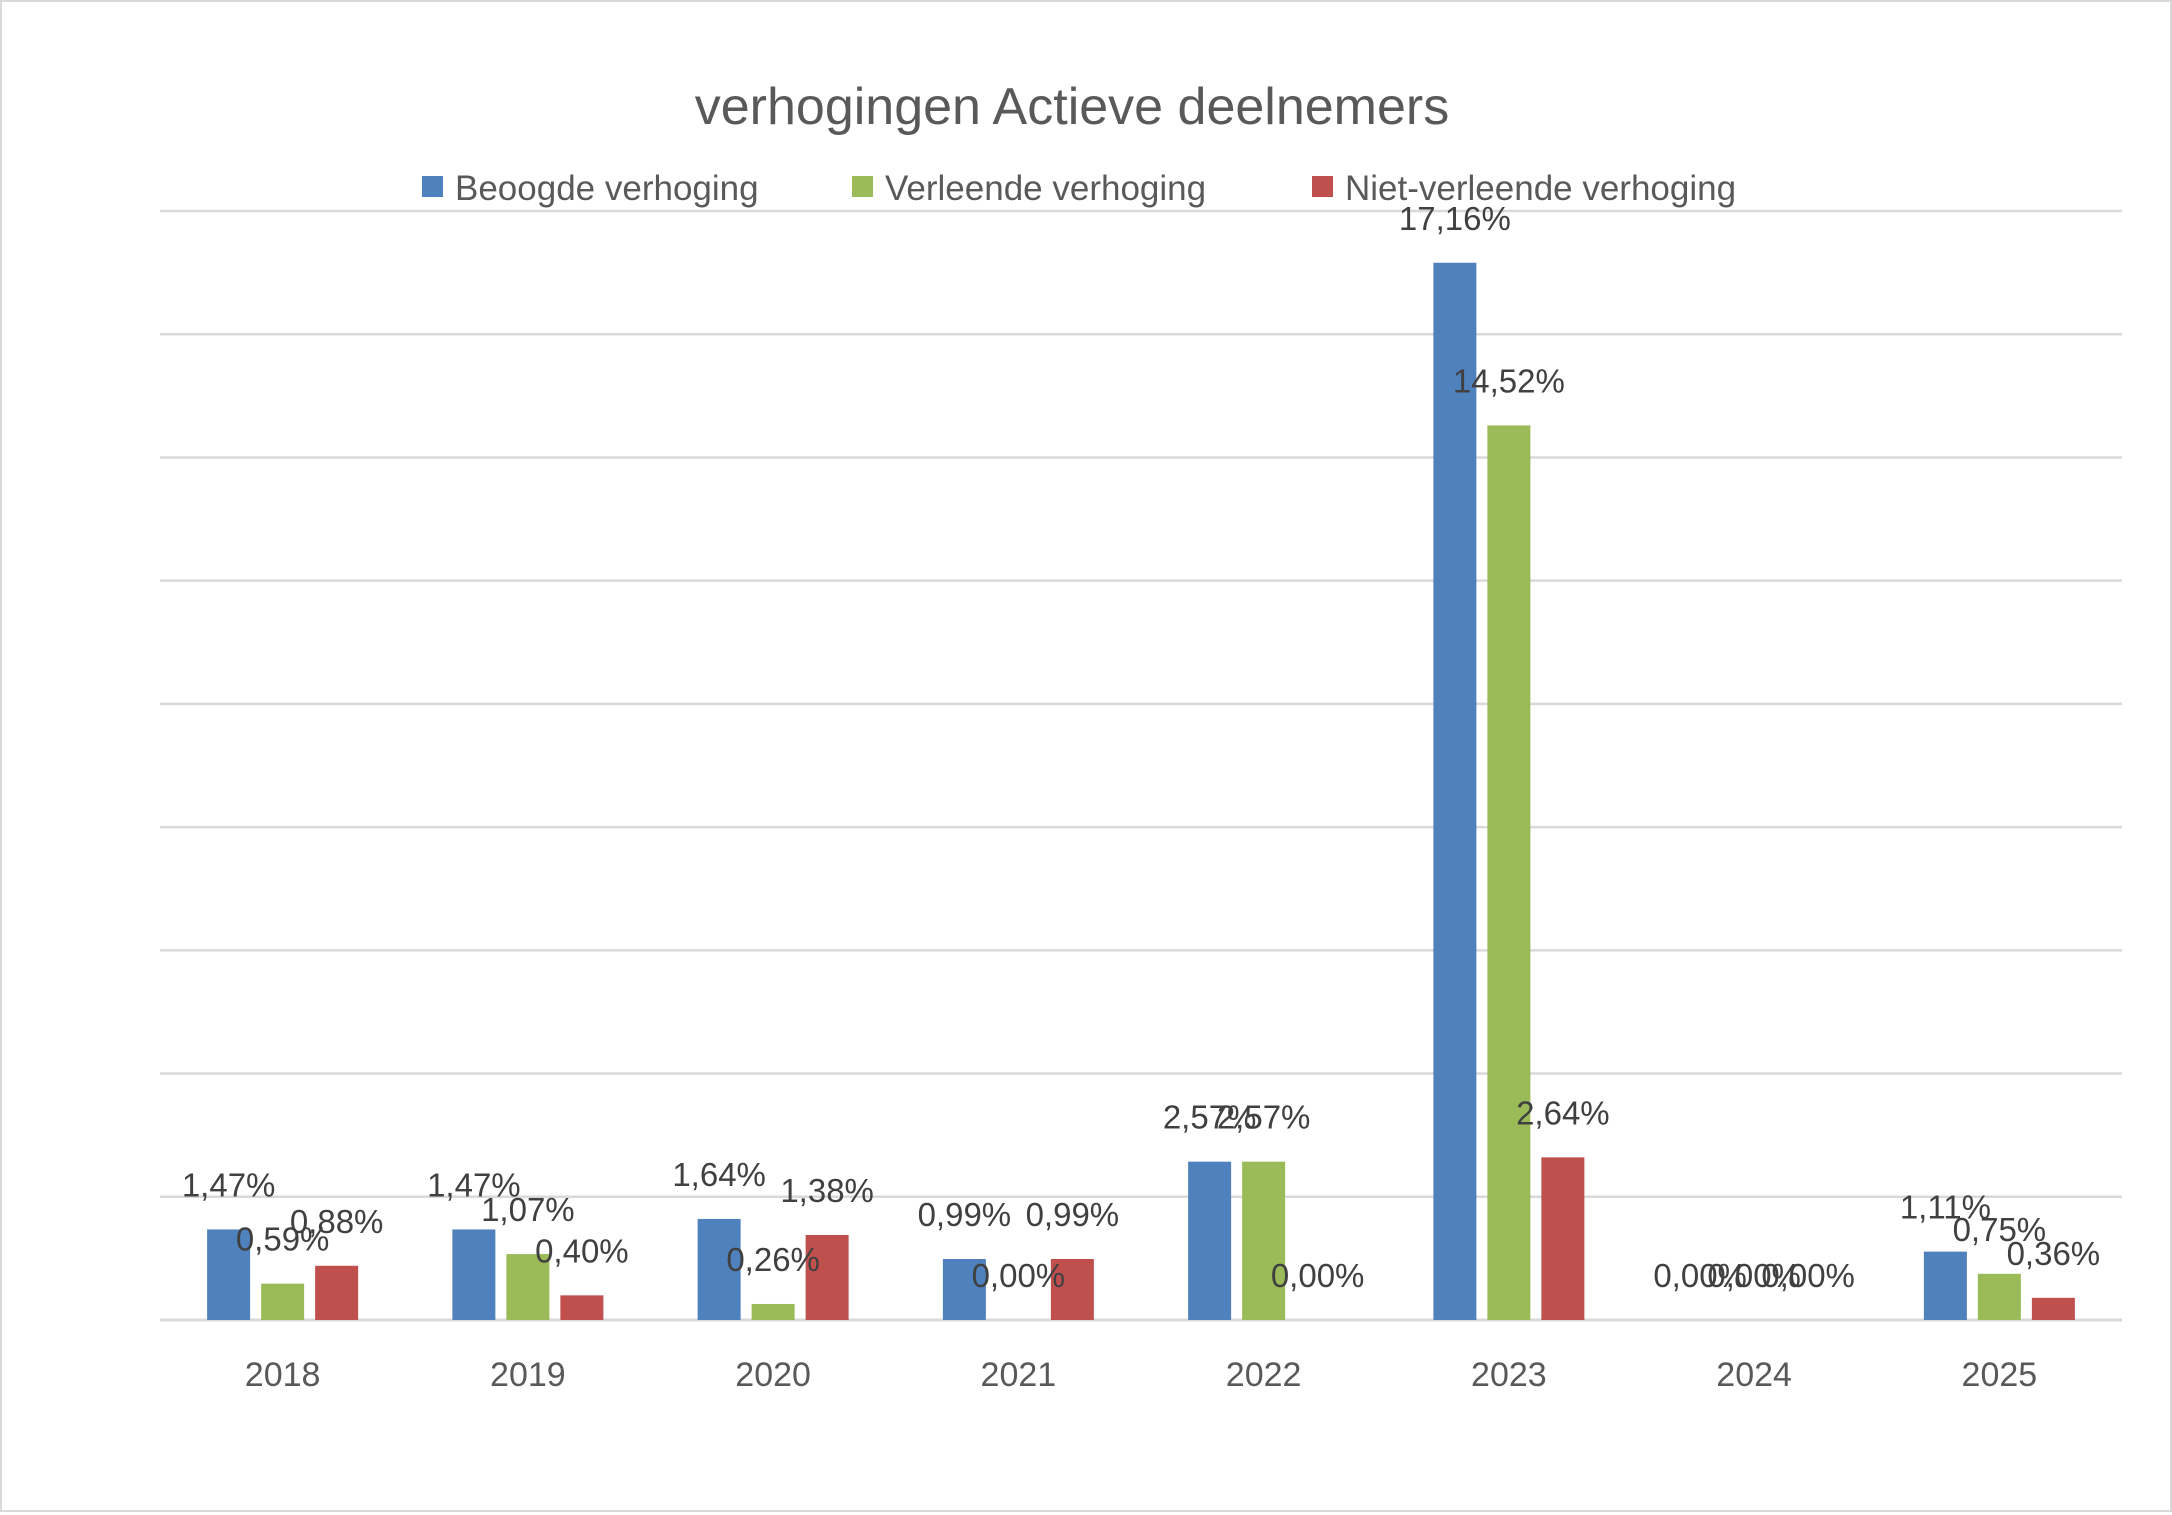 The height and width of the screenshot is (1515, 2172). Describe the element at coordinates (2054, 1253) in the screenshot. I see `data-label: 0,36%` at that location.